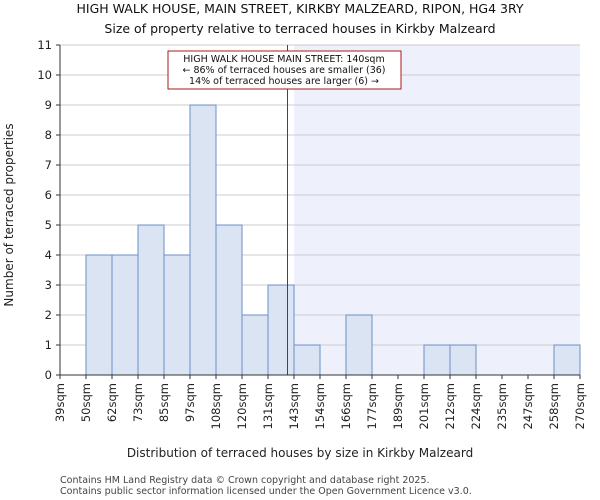  I want to click on bar-62sqm, so click(125, 315).